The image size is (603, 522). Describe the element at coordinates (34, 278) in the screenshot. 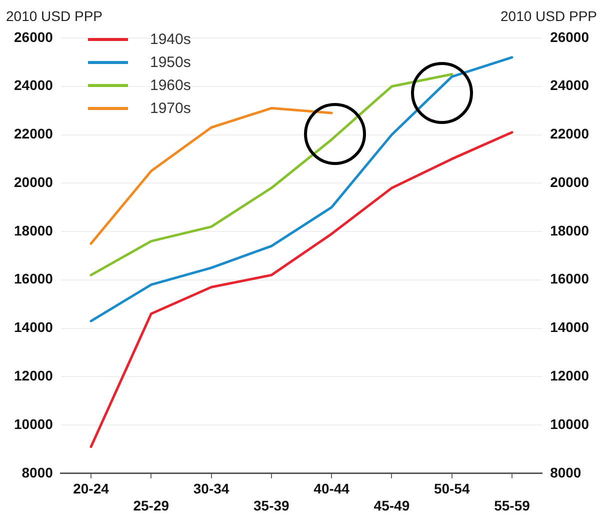

I see `y-tick-label: 16000` at that location.